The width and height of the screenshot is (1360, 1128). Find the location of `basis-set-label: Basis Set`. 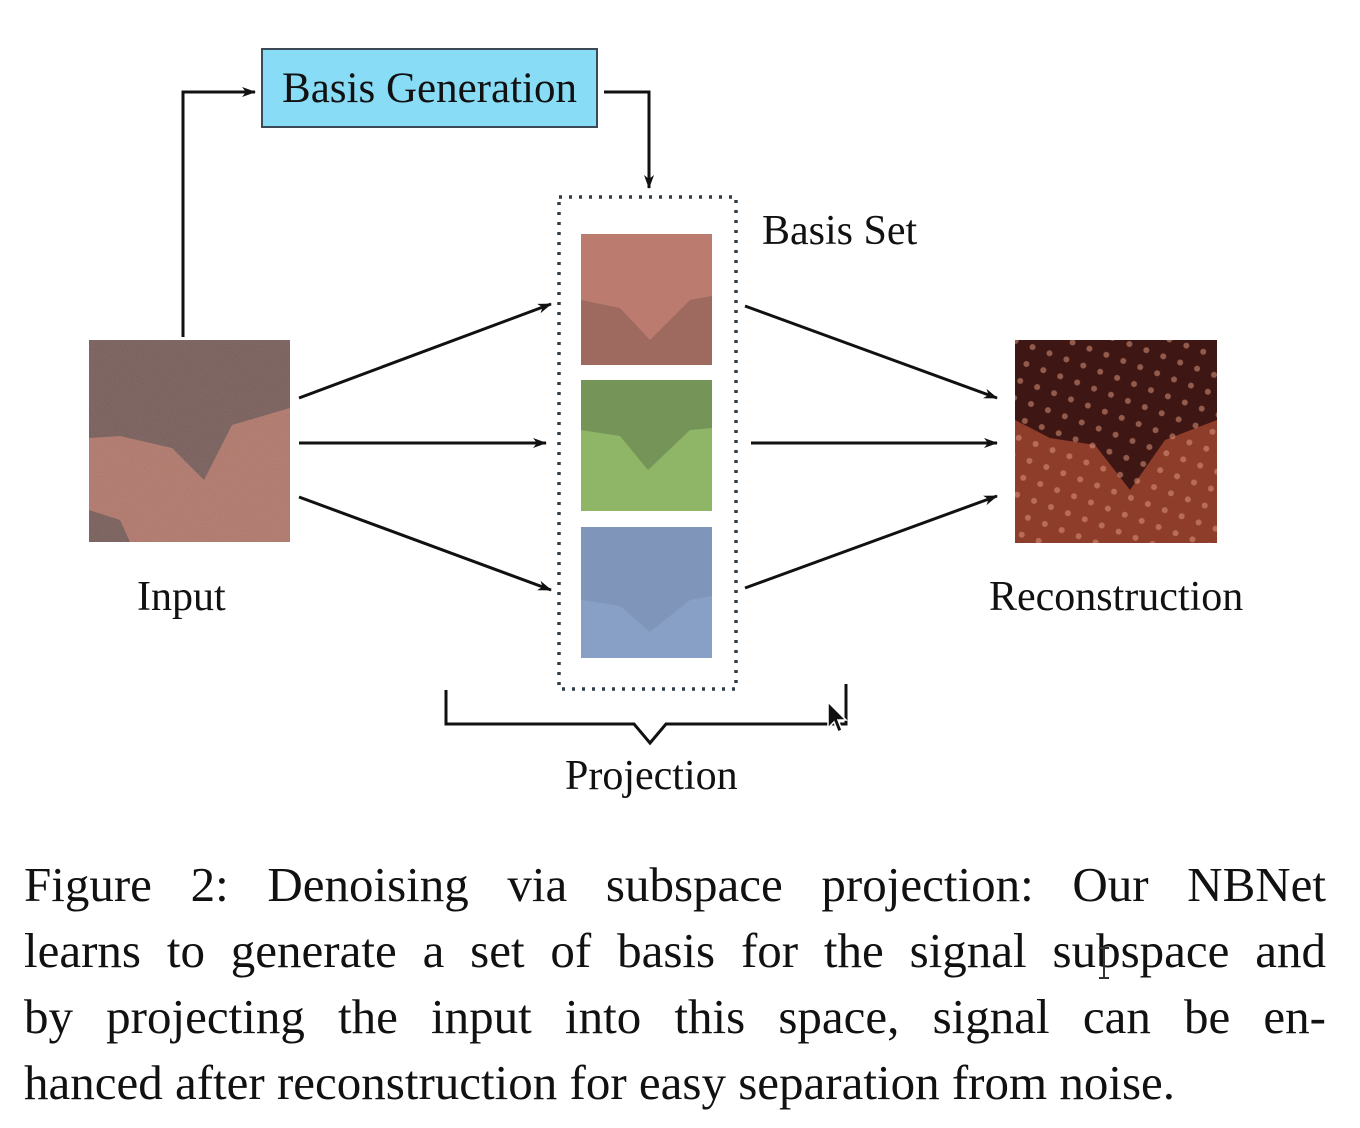

basis-set-label: Basis Set is located at coordinates (840, 231).